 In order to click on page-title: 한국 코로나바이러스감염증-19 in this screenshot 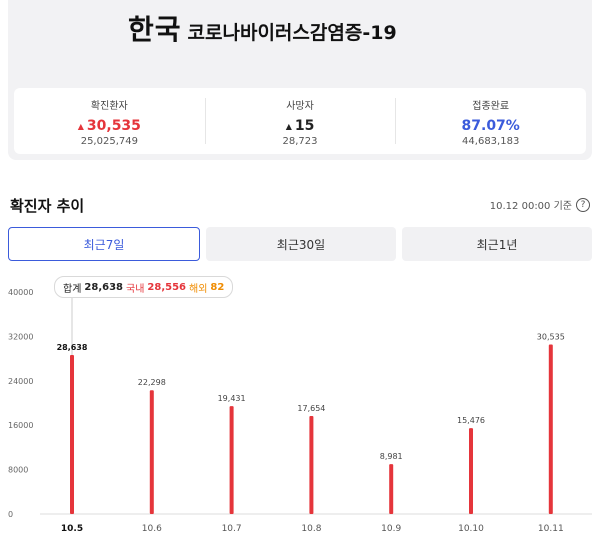, I will do `click(262, 28)`.